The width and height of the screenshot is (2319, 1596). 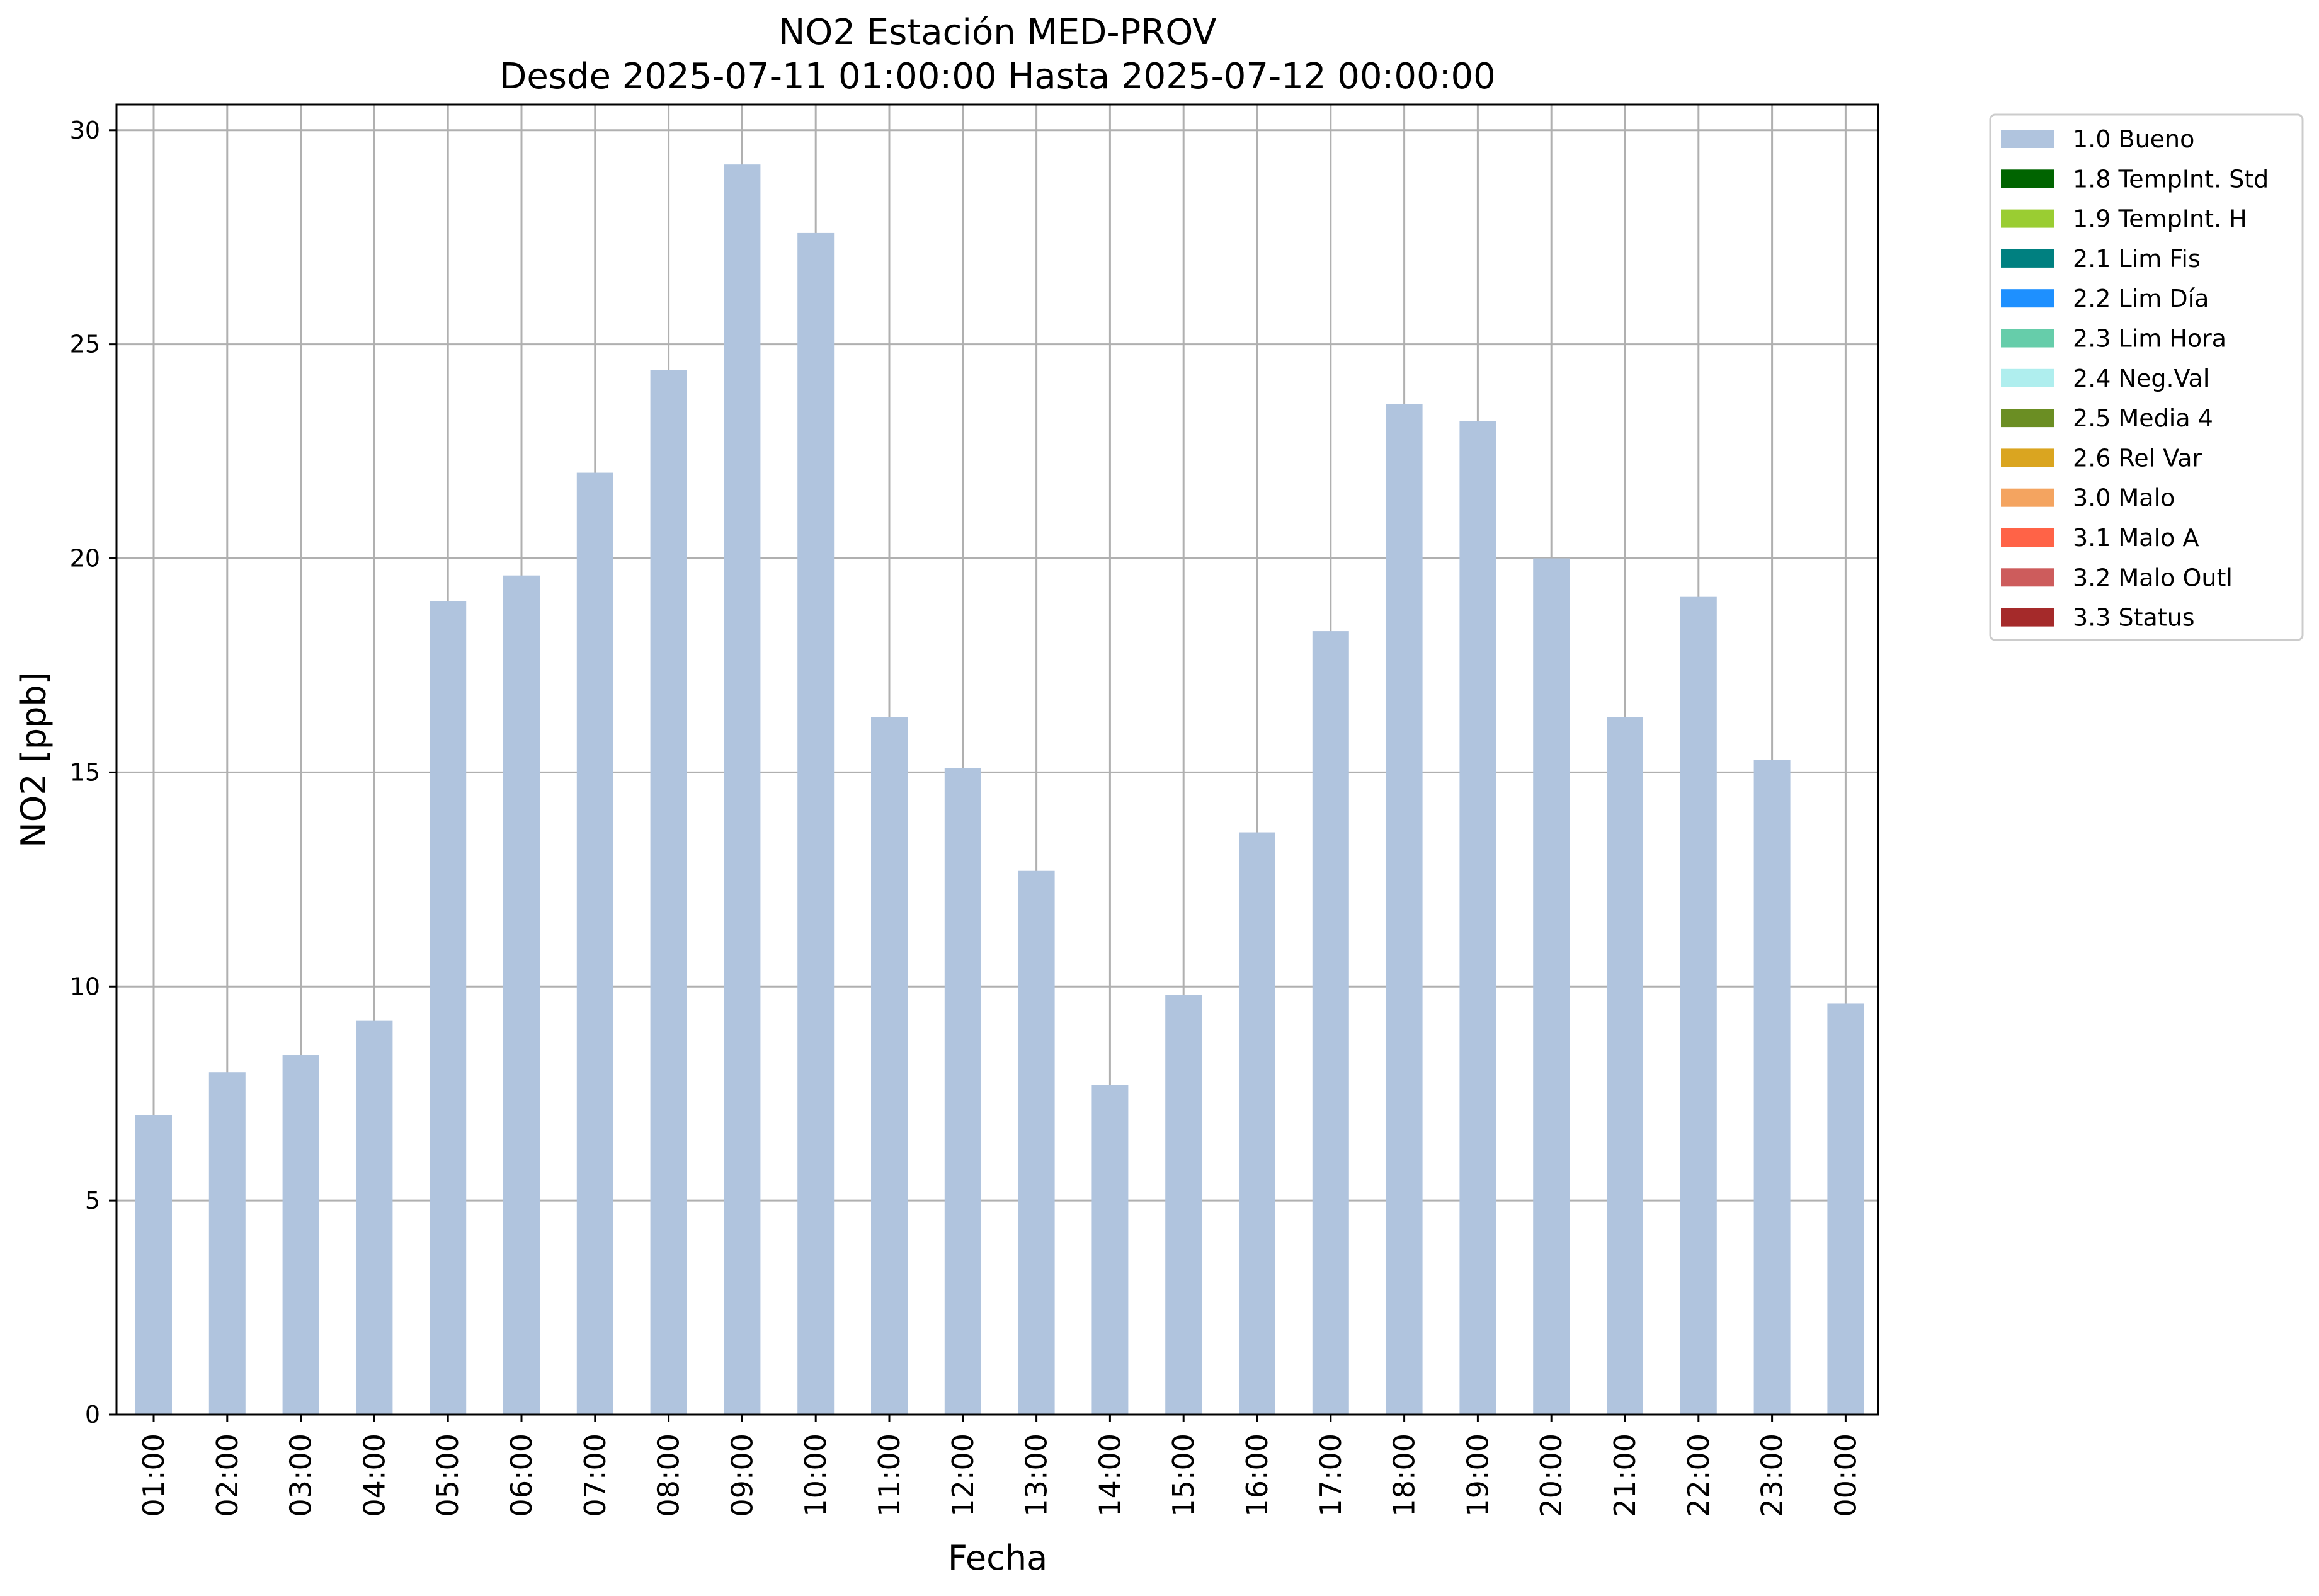 What do you see at coordinates (595, 1475) in the screenshot?
I see `x-tick-label: 07:00` at bounding box center [595, 1475].